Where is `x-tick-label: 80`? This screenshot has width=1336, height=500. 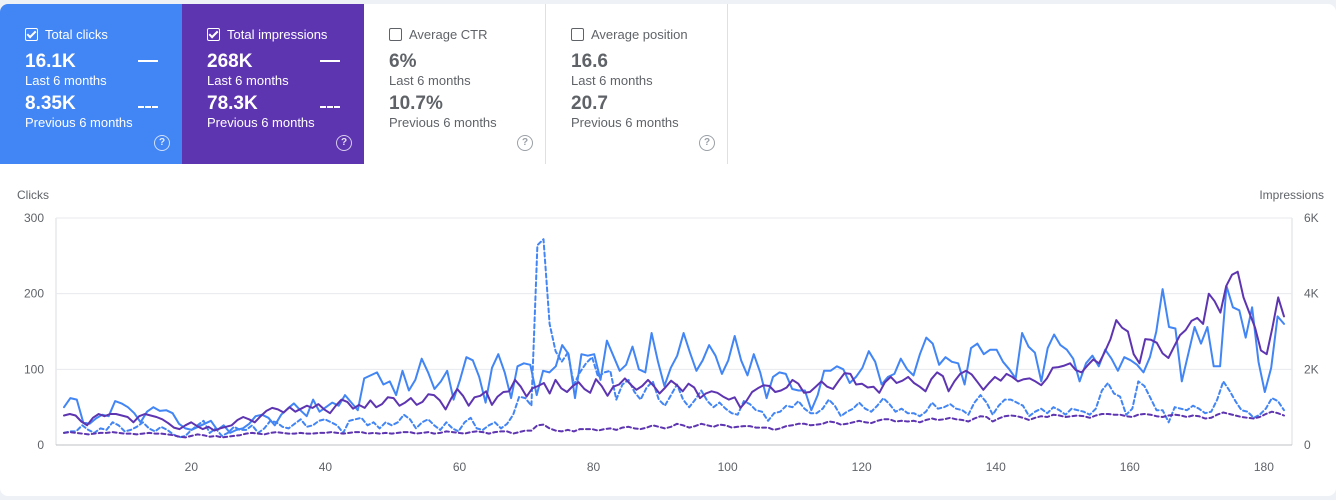 x-tick-label: 80 is located at coordinates (594, 467).